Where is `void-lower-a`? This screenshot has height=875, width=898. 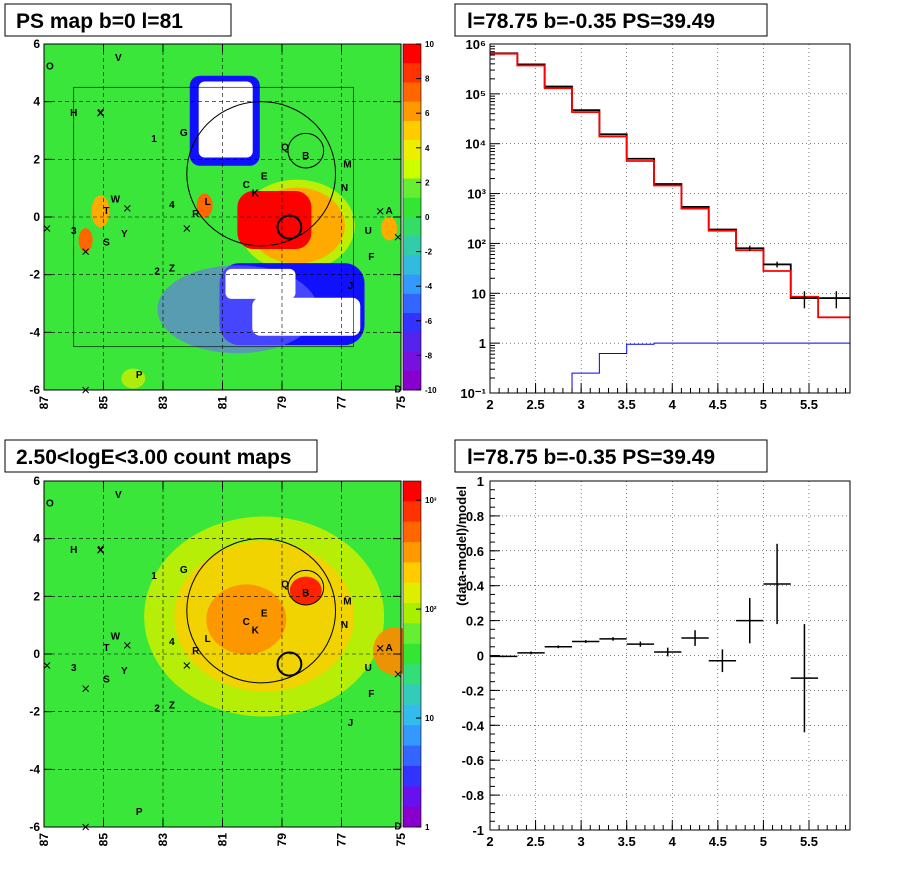
void-lower-a is located at coordinates (260, 283).